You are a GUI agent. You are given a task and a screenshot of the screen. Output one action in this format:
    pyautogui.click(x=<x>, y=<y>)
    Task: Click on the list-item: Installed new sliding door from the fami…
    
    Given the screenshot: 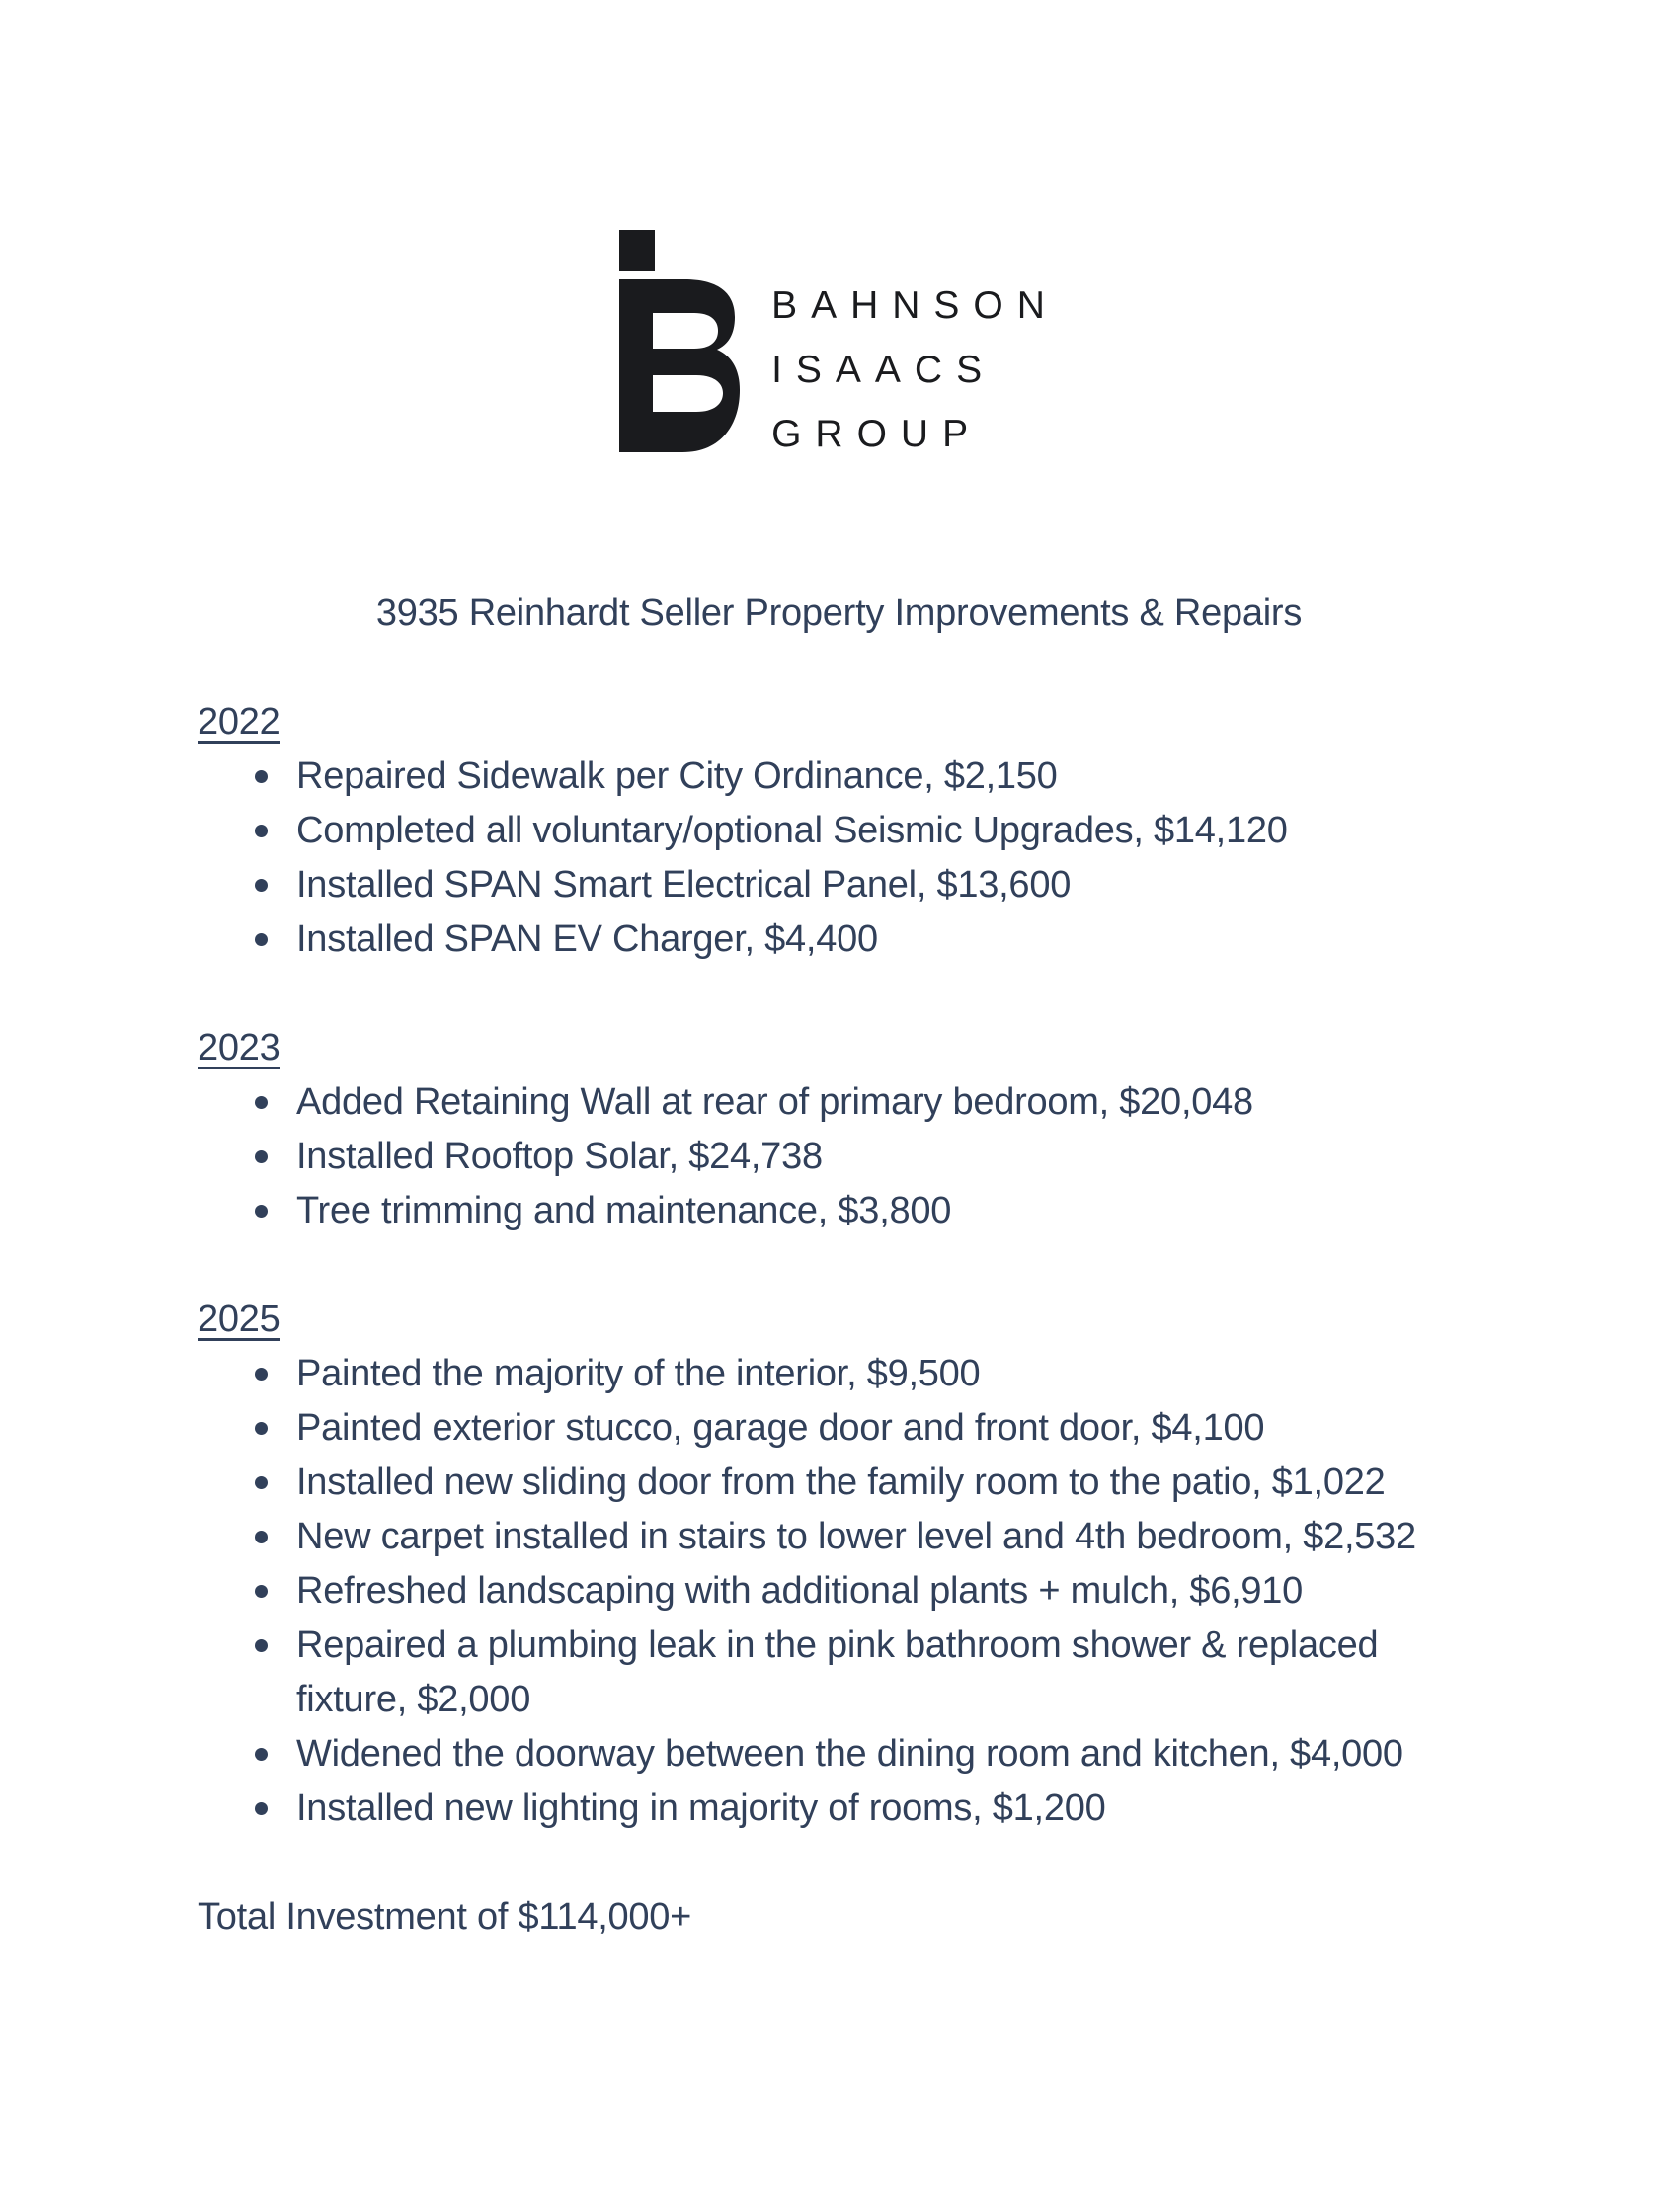 What is the action you would take?
    pyautogui.click(x=938, y=1483)
    